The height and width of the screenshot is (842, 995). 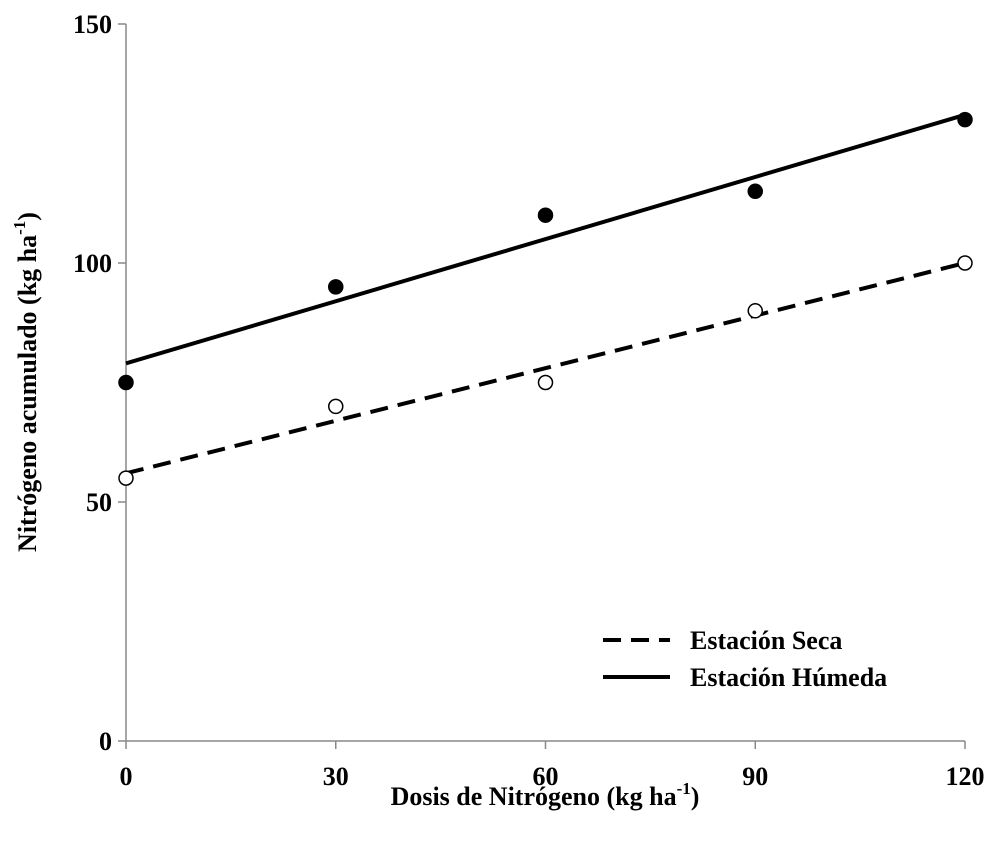 I want to click on y-tick-label: 0, so click(x=105, y=741).